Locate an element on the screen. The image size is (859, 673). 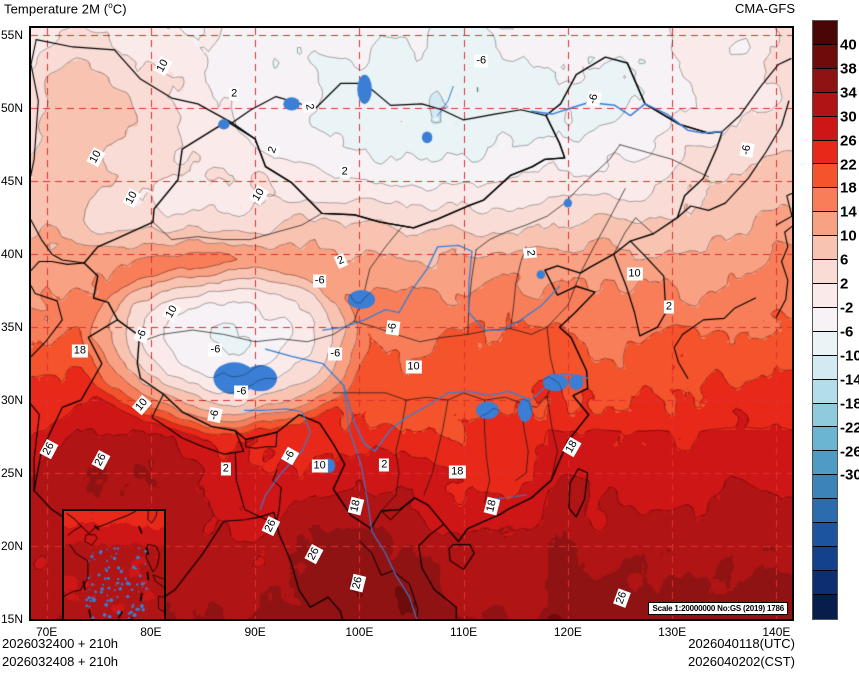
south-china-sea-inset: Scale 1:40000000 is located at coordinates (114, 564).